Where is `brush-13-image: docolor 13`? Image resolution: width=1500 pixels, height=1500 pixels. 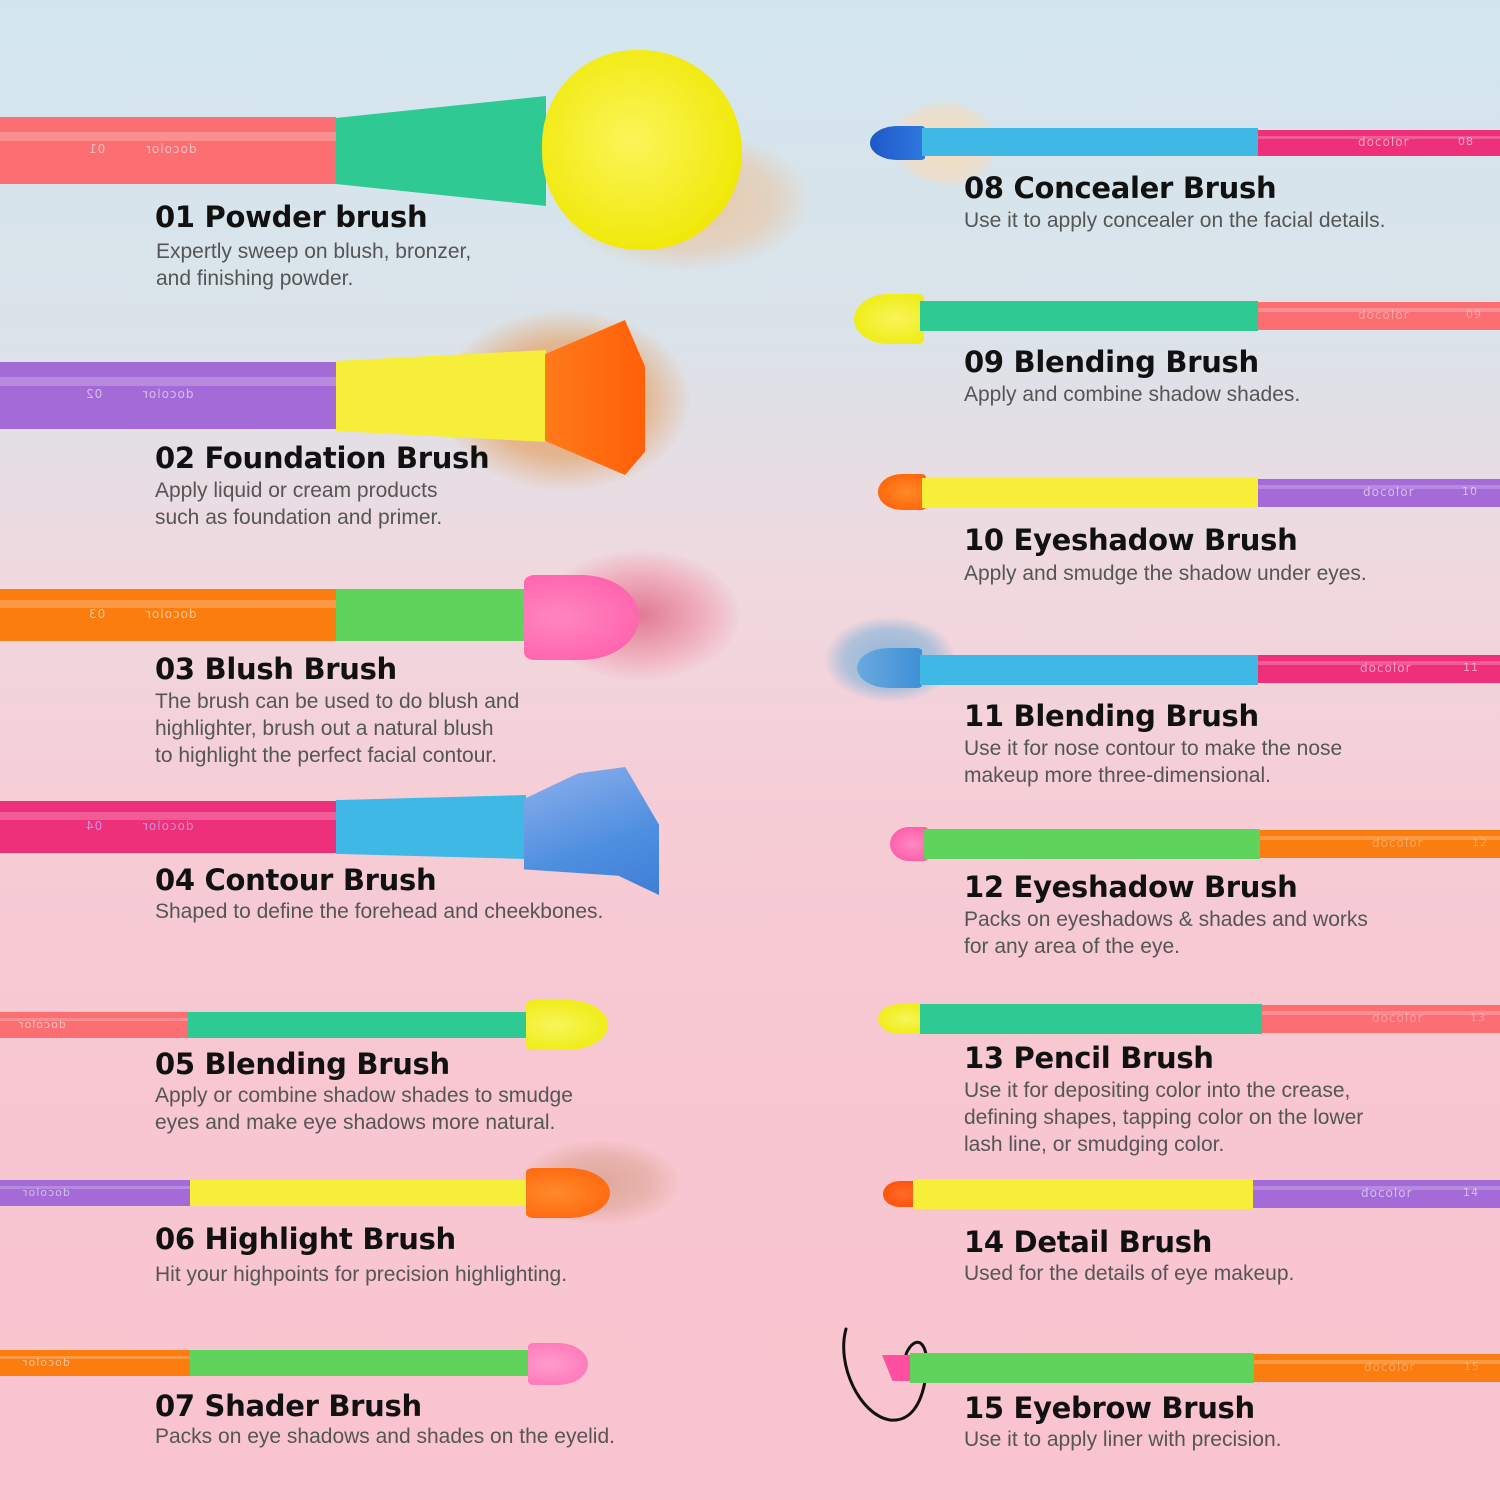
brush-13-image: docolor 13 is located at coordinates (1185, 1020).